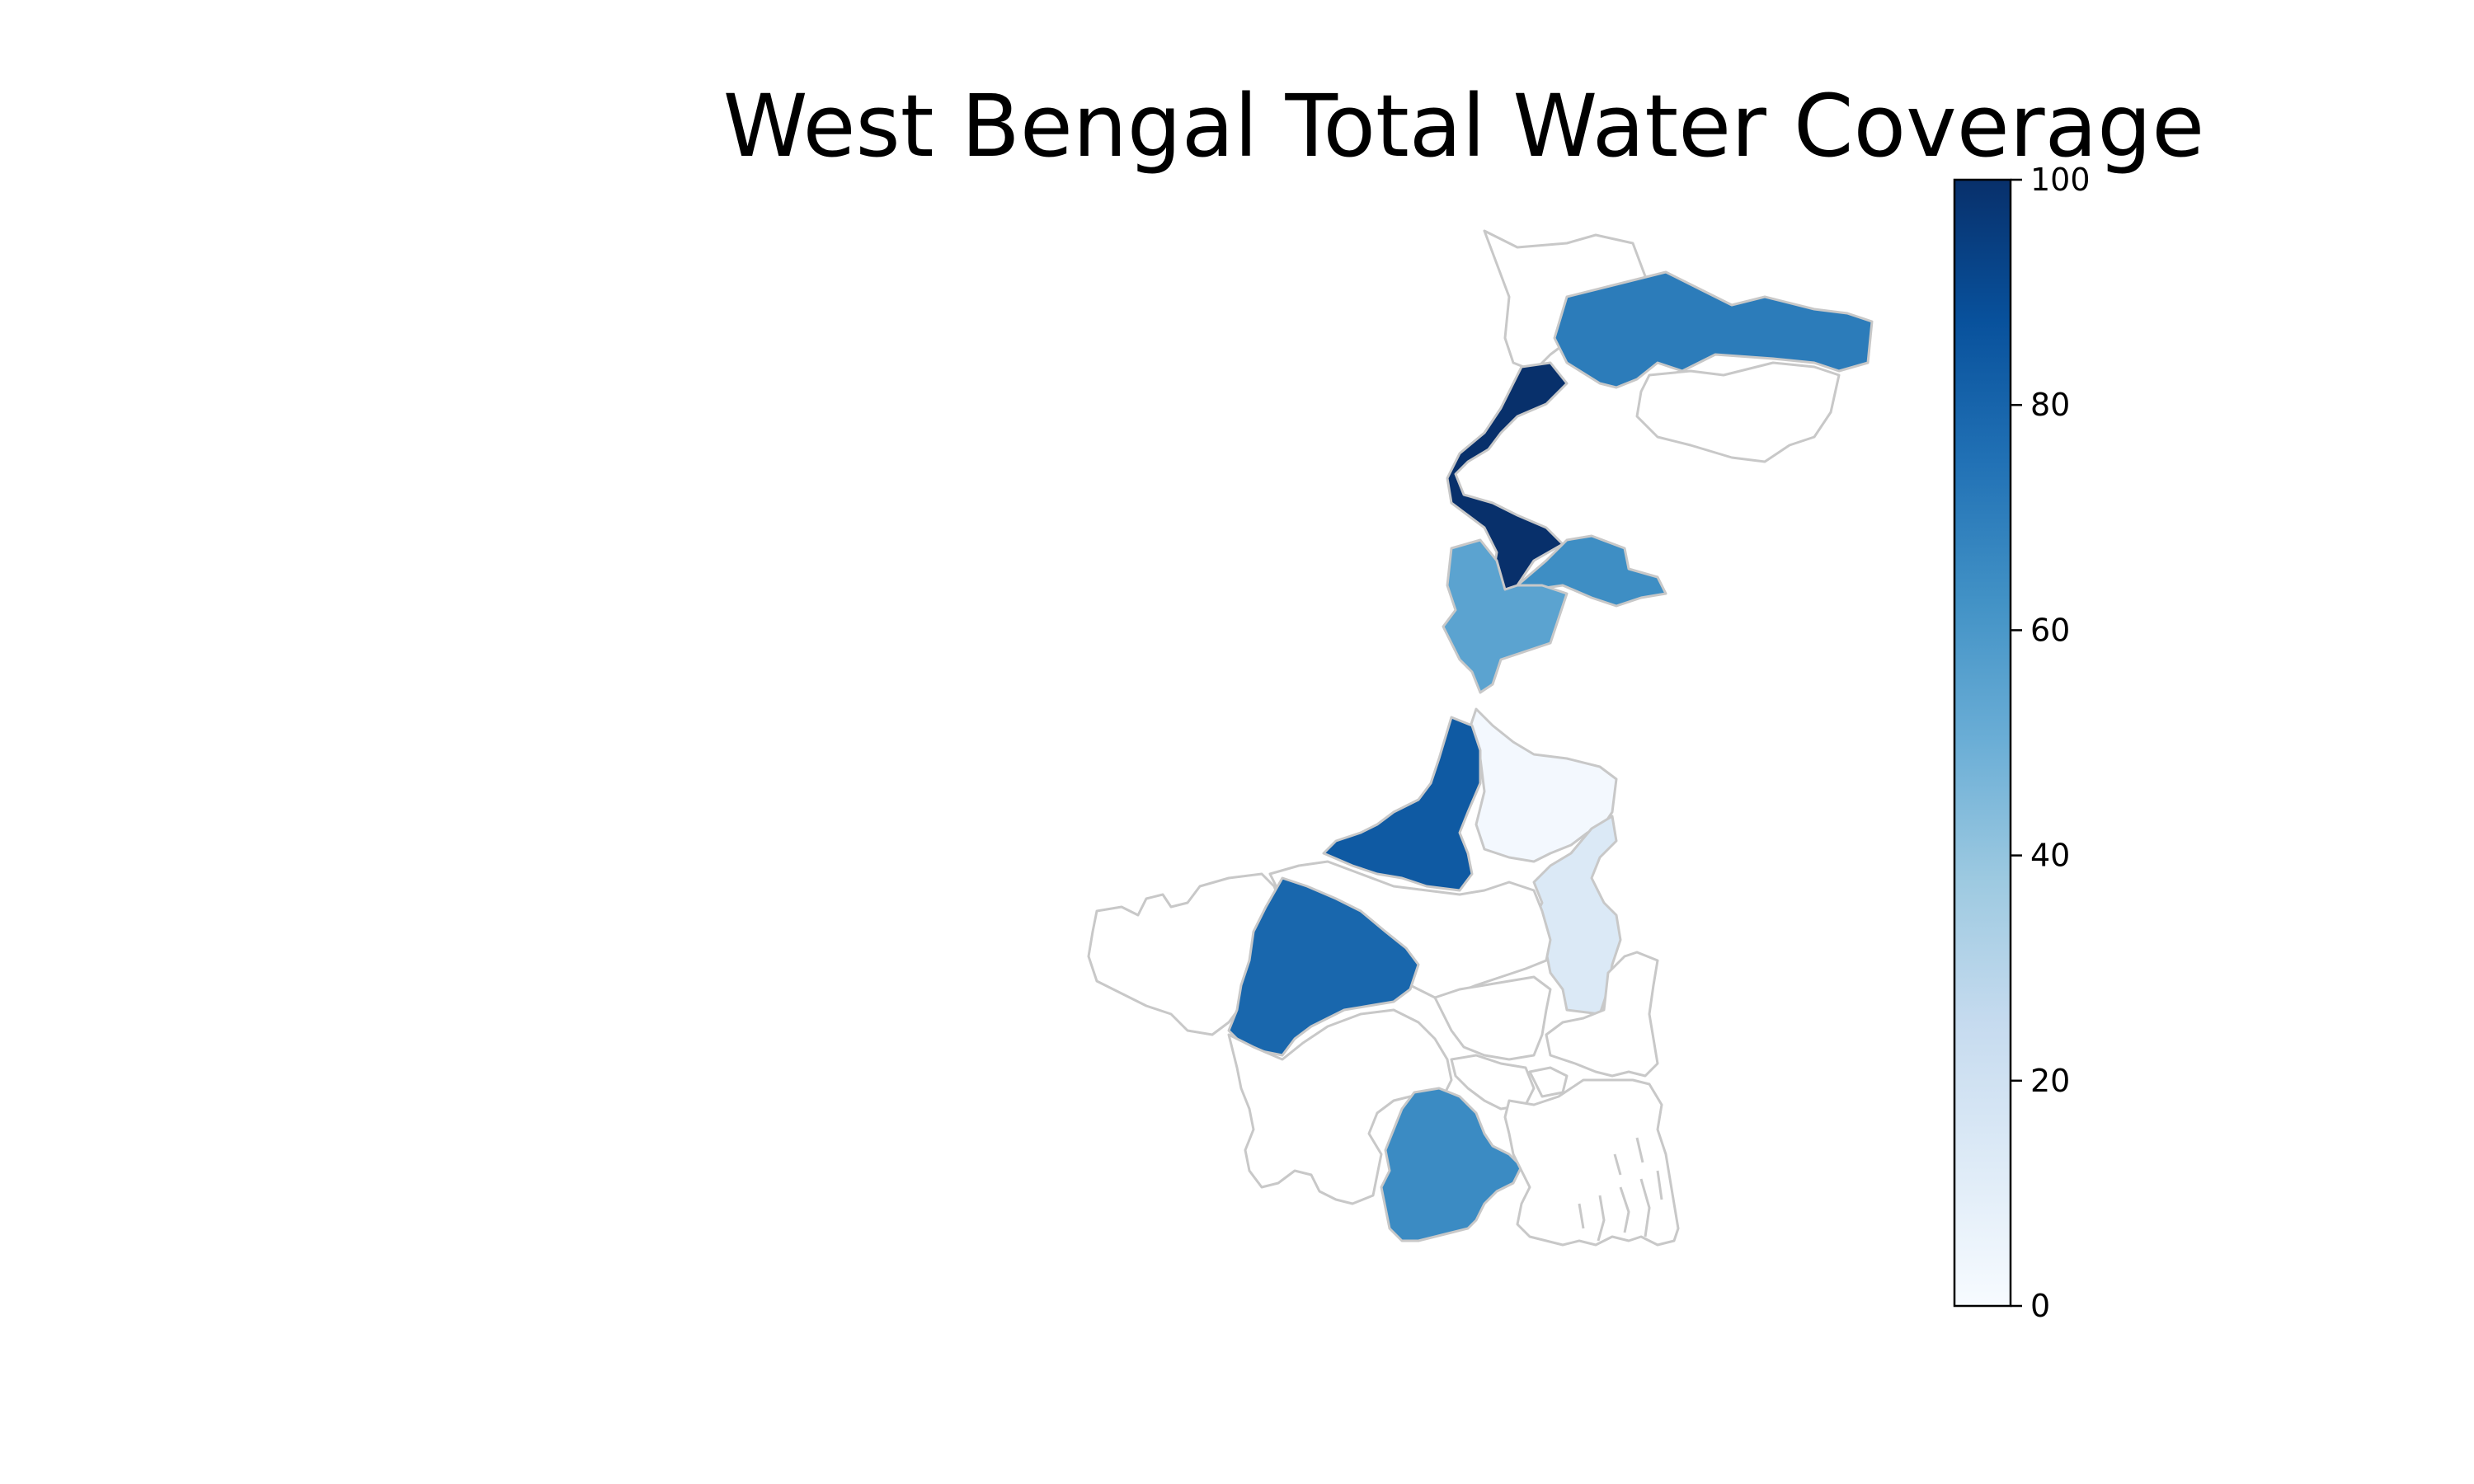 Image resolution: width=2474 pixels, height=1484 pixels. I want to click on colorbar-tick-label: 60, so click(2050, 630).